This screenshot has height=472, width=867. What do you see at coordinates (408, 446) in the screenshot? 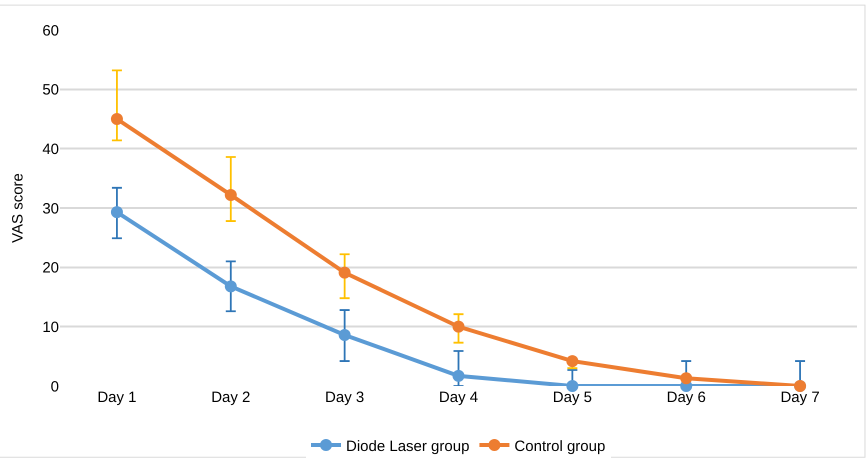
I see `legend-label: Diode Laser group` at bounding box center [408, 446].